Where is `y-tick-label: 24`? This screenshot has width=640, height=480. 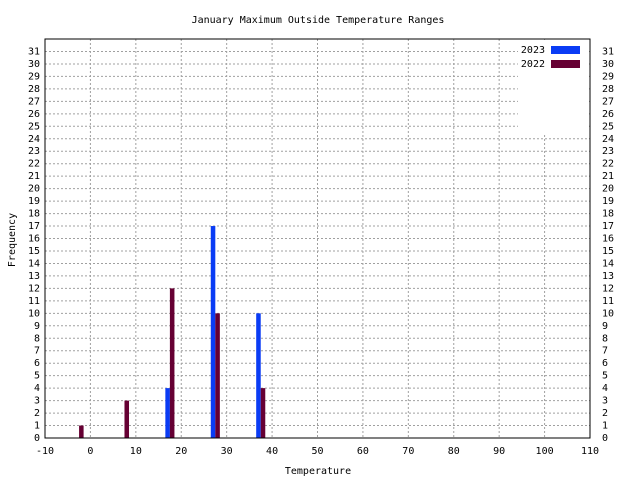 y-tick-label: 24 is located at coordinates (34, 139).